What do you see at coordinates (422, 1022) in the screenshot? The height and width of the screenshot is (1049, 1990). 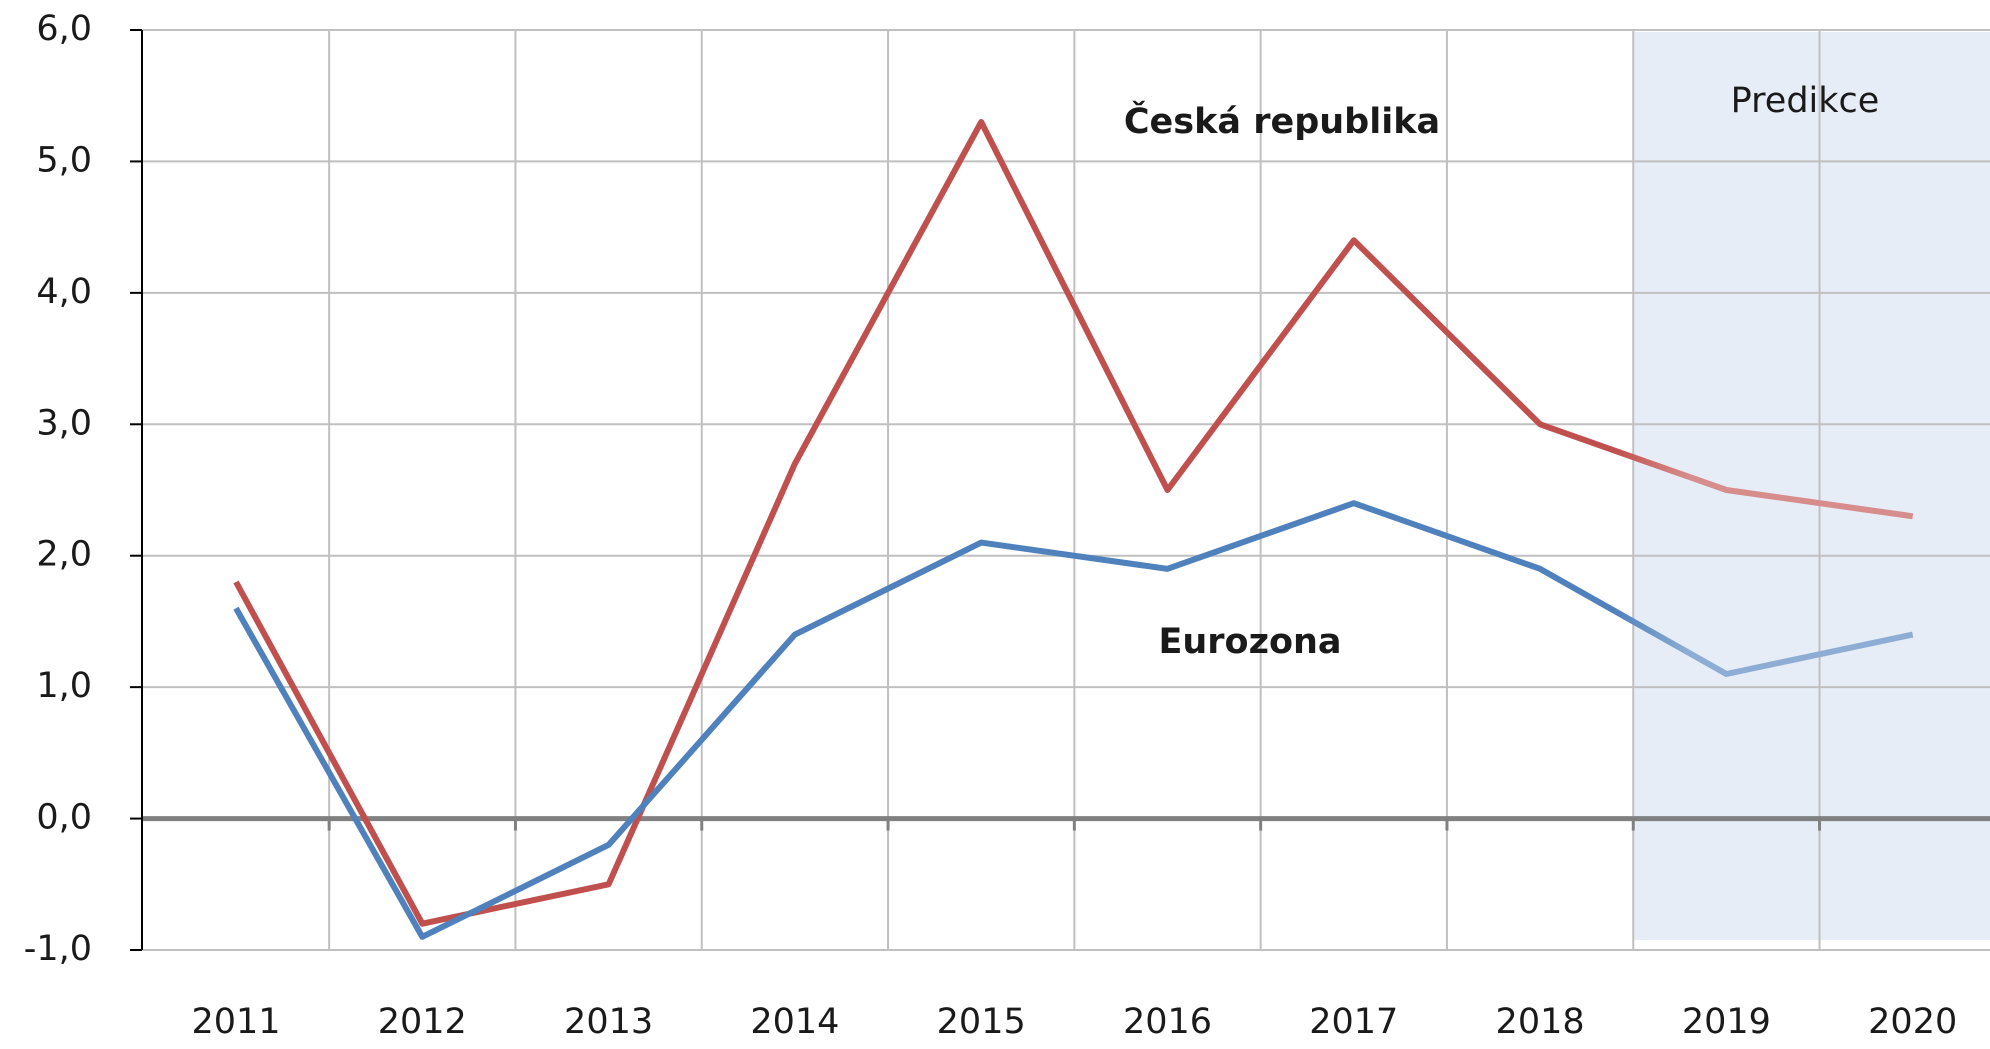 I see `x-tick-label: 2012` at bounding box center [422, 1022].